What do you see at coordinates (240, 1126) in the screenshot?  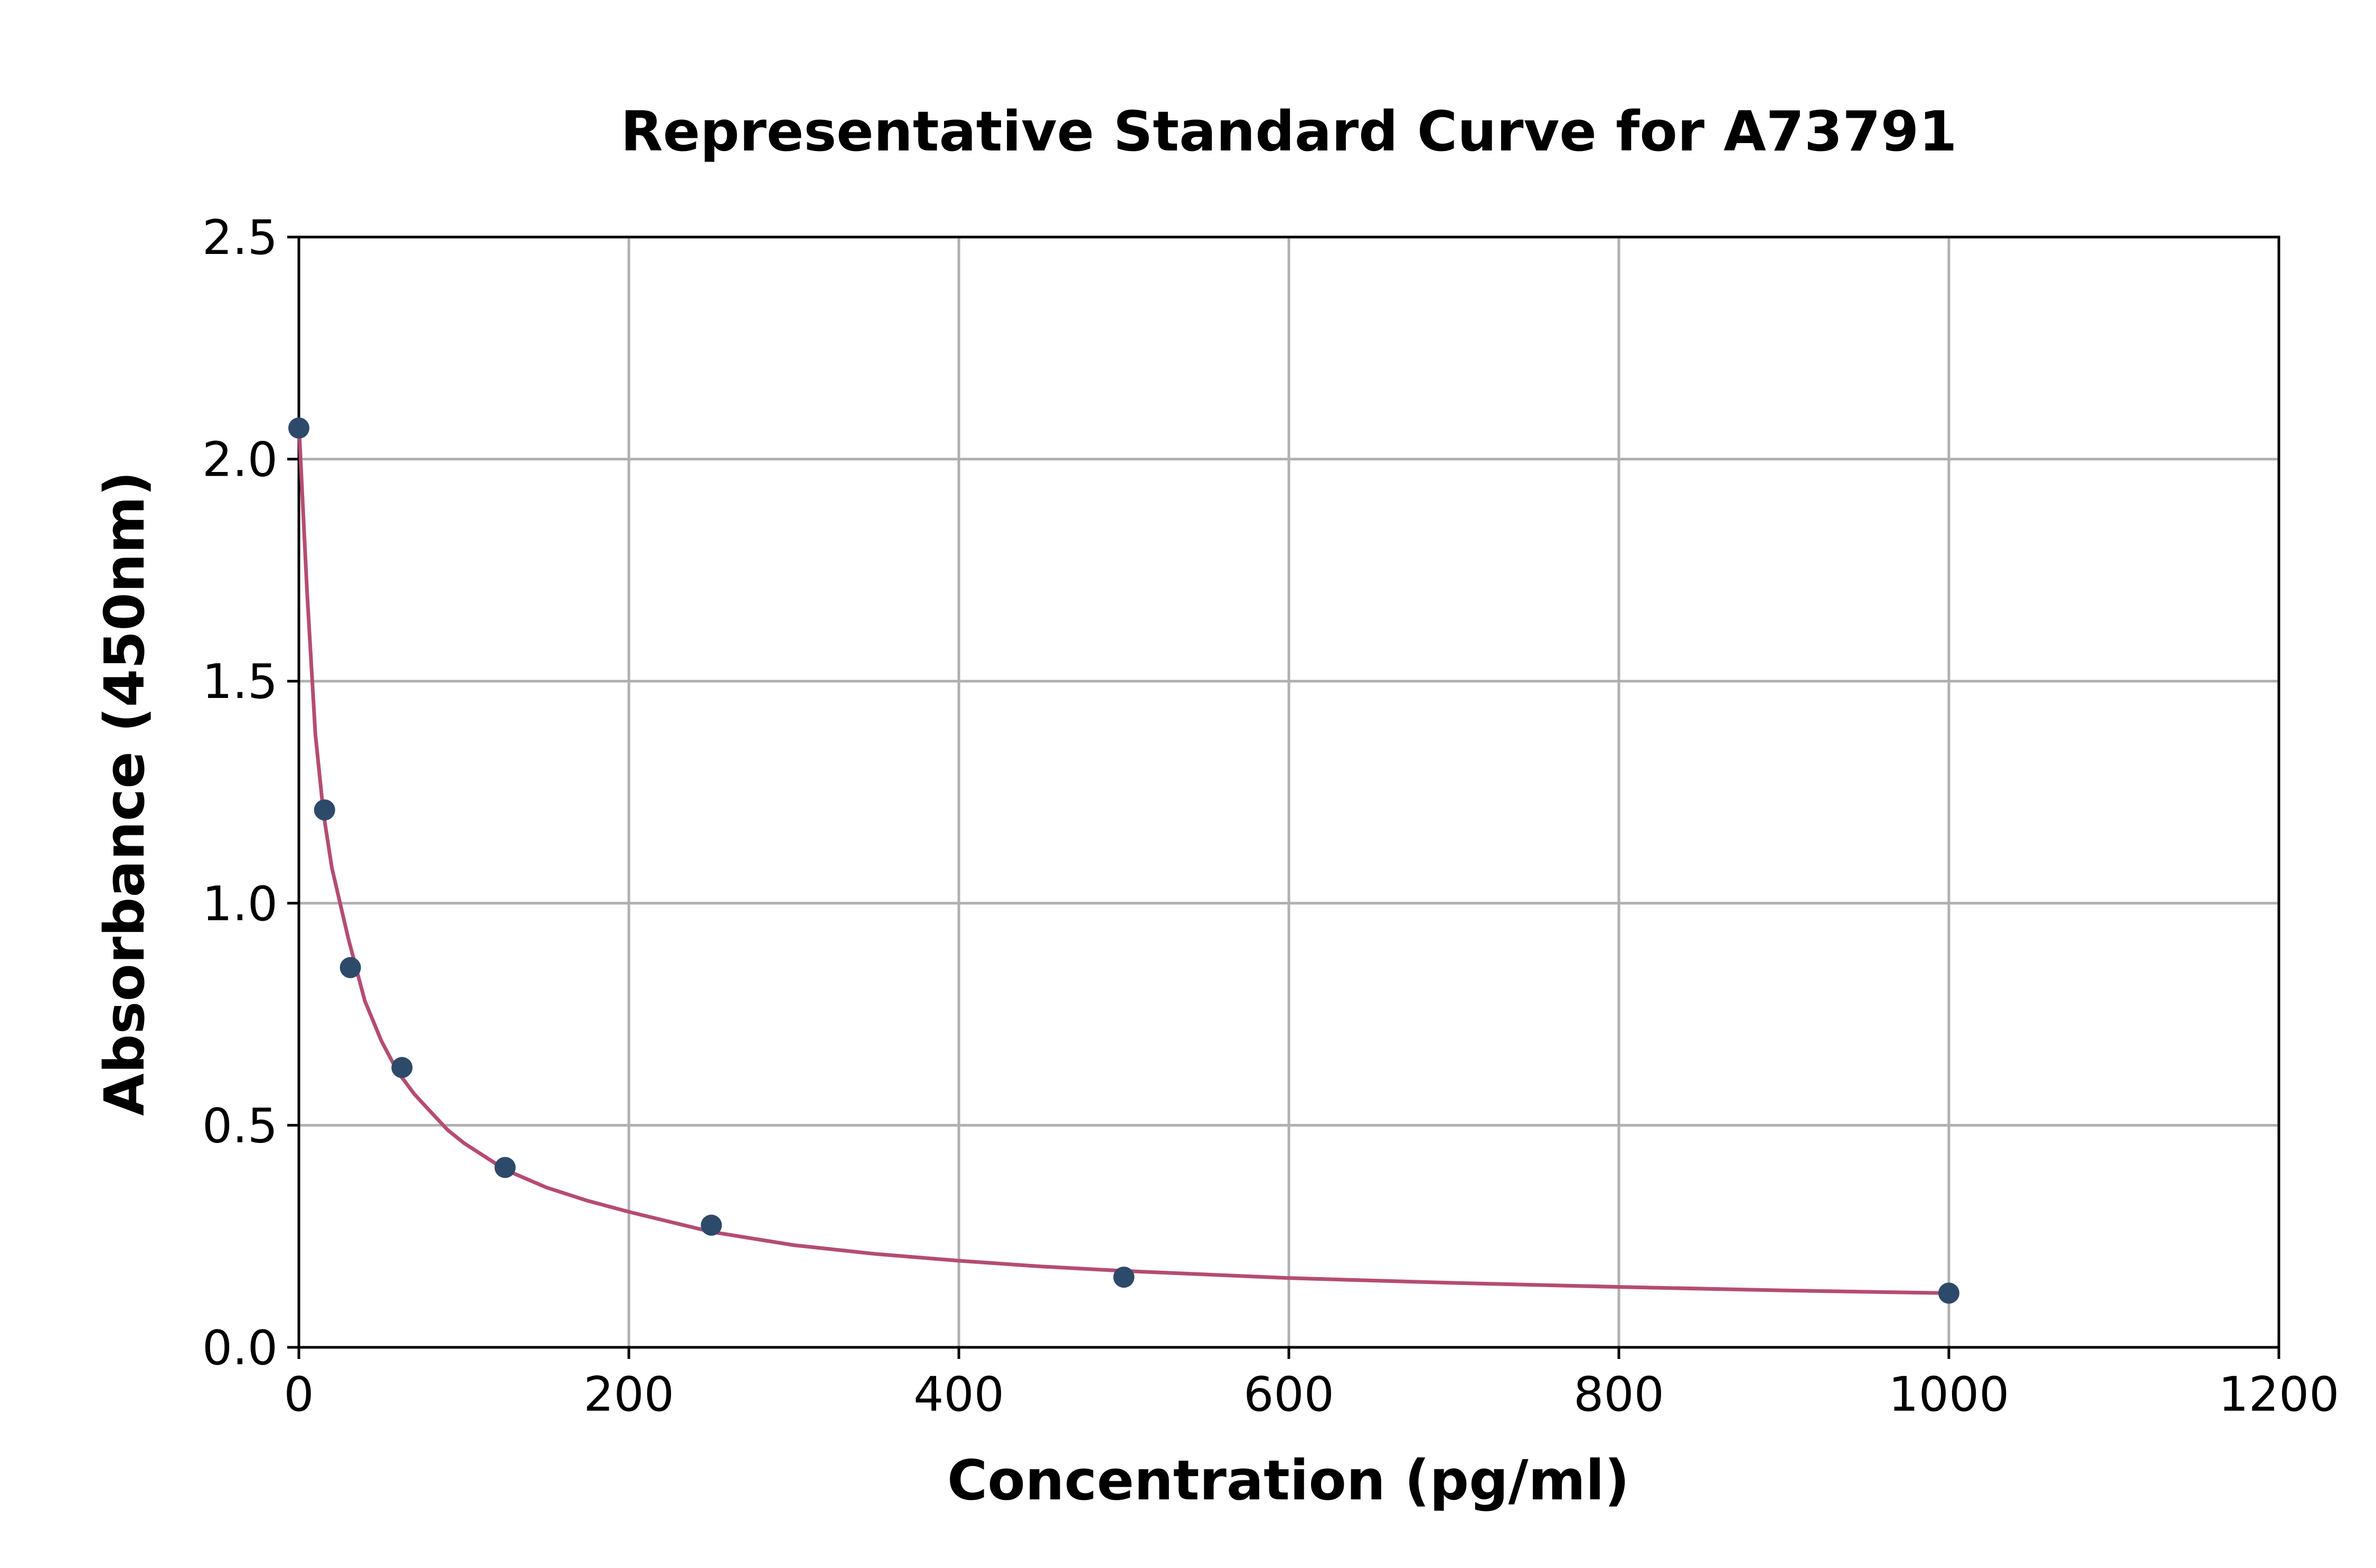 I see `y-tick-label: 0.5` at bounding box center [240, 1126].